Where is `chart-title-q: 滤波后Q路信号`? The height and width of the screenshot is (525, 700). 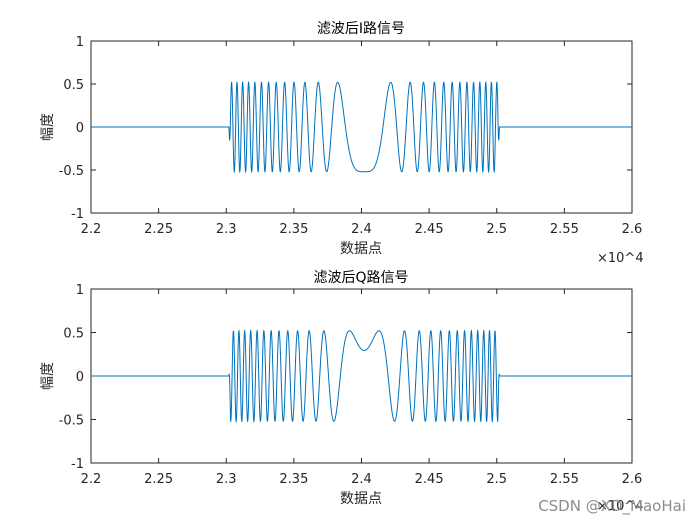 chart-title-q: 滤波后Q路信号 is located at coordinates (360, 278).